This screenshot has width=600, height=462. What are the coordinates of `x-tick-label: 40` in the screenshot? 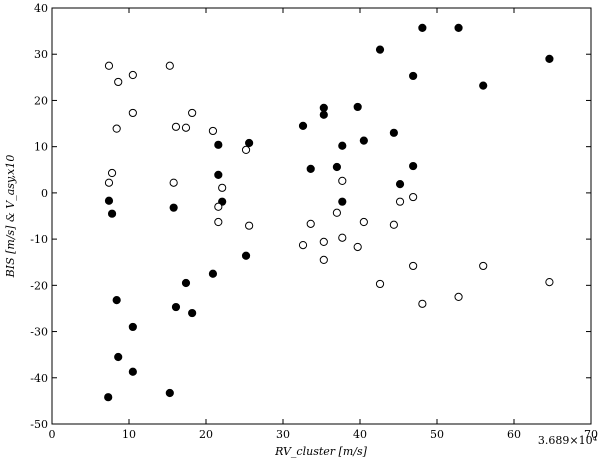 It's located at (360, 434).